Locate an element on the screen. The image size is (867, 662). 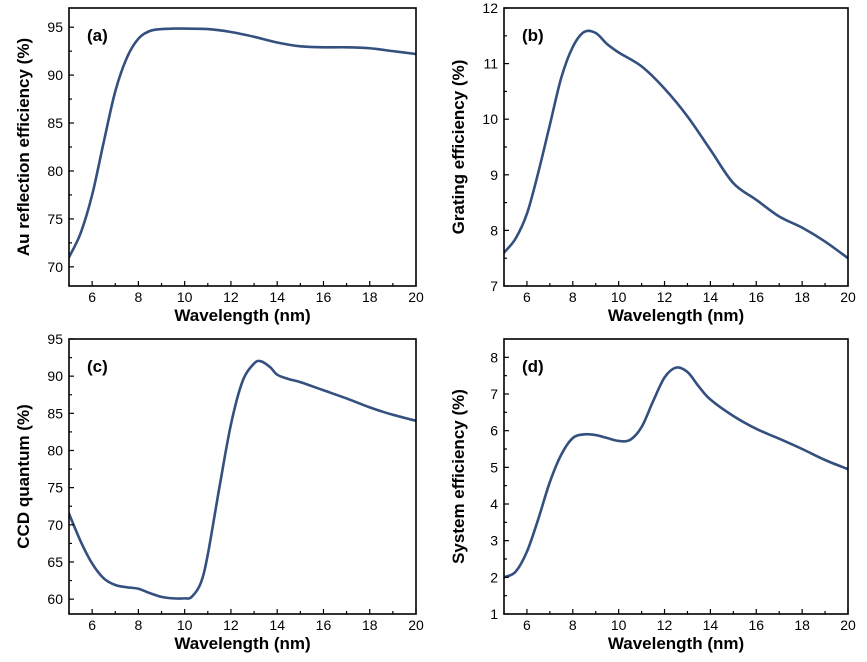
y-tick-label-c-70: 70 is located at coordinates (55, 525).